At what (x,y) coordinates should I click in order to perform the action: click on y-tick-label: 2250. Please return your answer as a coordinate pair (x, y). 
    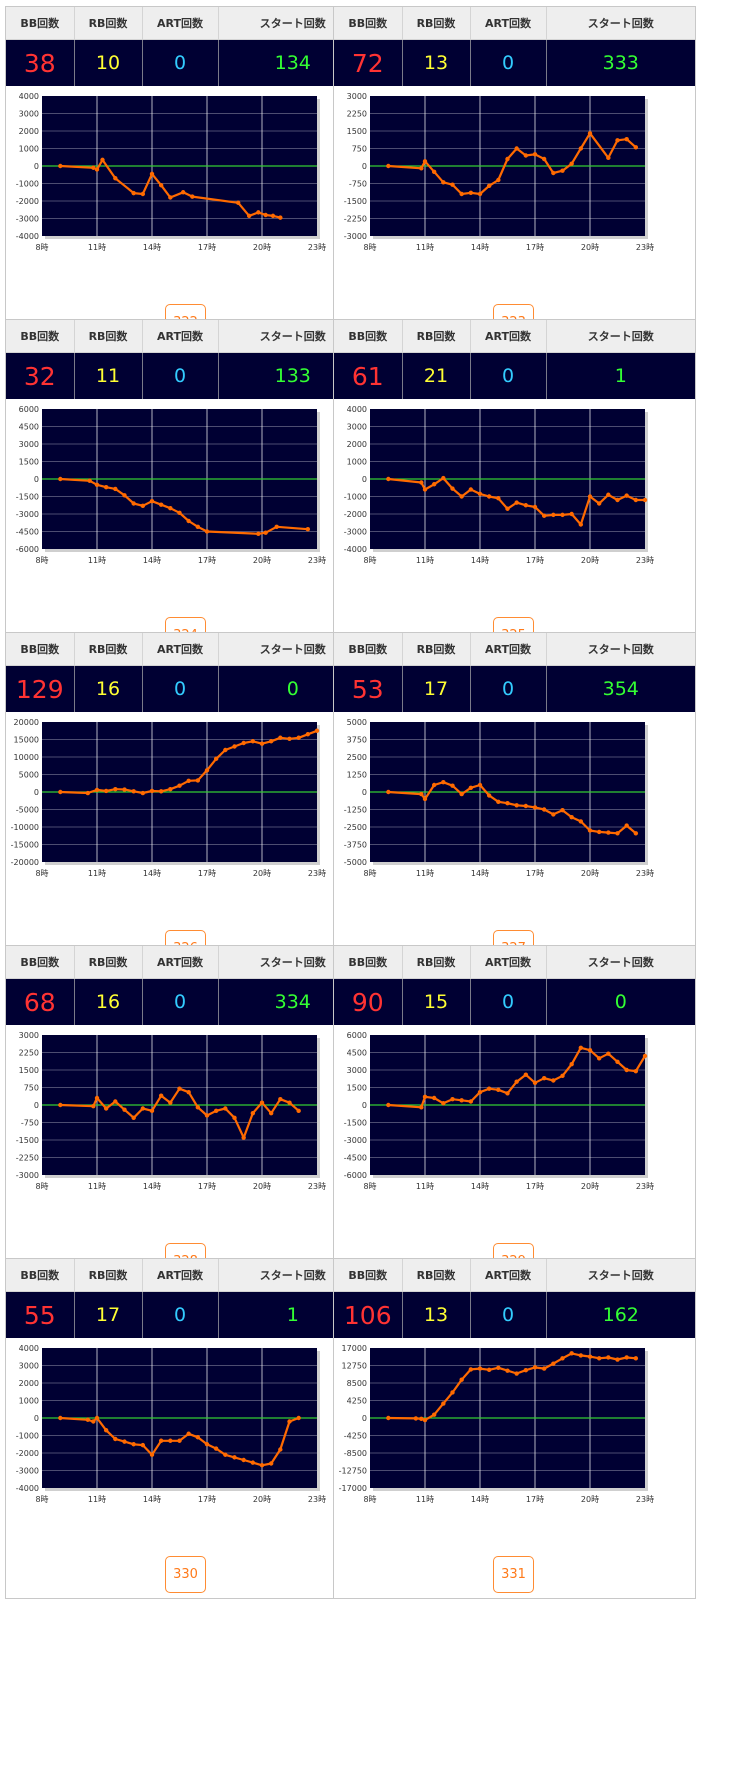
    Looking at the image, I should click on (357, 114).